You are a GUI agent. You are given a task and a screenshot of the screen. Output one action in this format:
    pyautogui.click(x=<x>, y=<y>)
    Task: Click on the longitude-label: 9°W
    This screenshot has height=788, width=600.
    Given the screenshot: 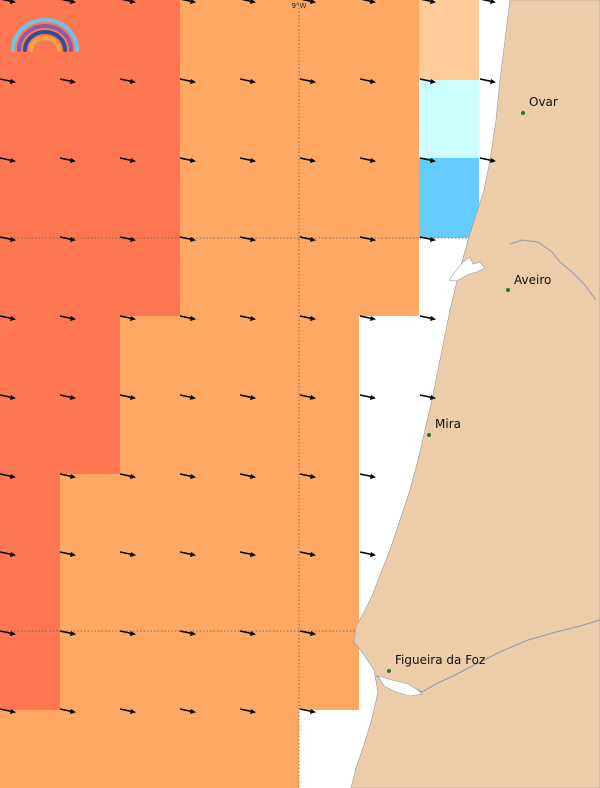 What is the action you would take?
    pyautogui.click(x=299, y=6)
    